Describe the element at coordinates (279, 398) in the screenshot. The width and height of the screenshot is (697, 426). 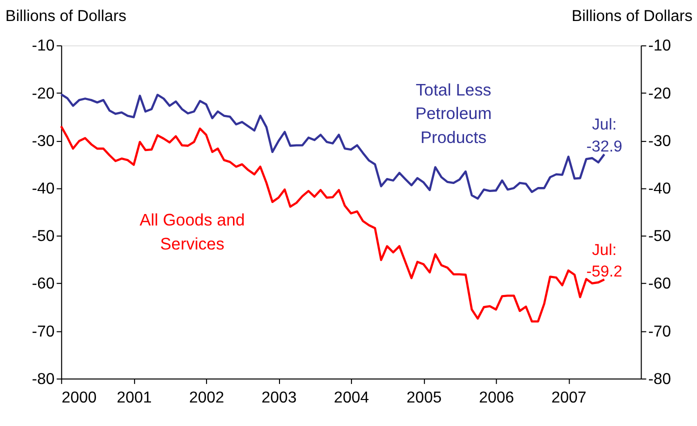
I see `x-tick-label: 2003` at that location.